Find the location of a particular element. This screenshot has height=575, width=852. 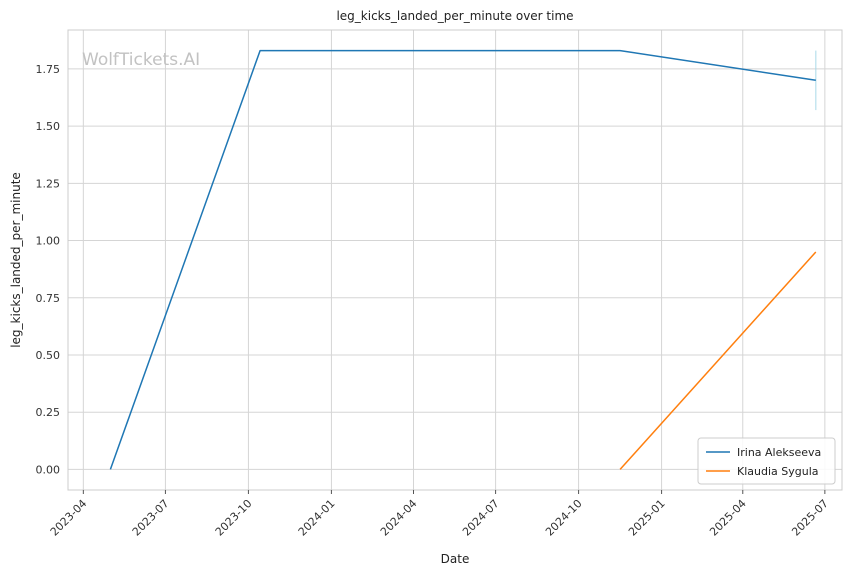

legend-label: Irina Alekseeva is located at coordinates (779, 452).